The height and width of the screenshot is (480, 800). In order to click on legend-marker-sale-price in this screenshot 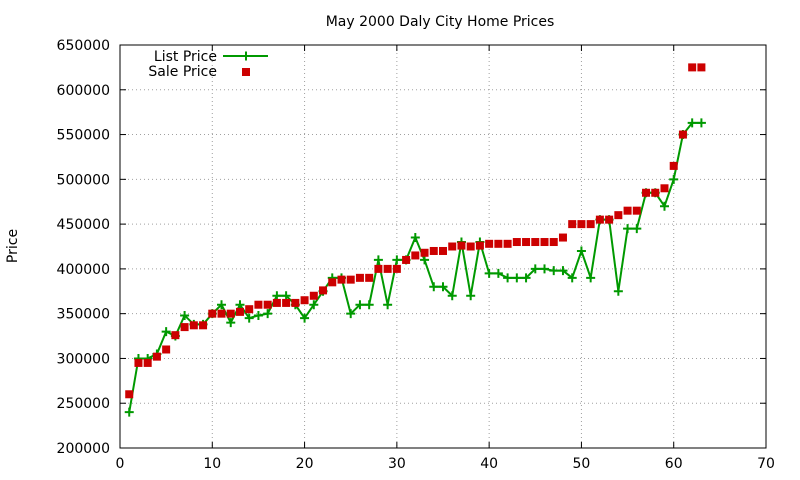, I will do `click(246, 72)`.